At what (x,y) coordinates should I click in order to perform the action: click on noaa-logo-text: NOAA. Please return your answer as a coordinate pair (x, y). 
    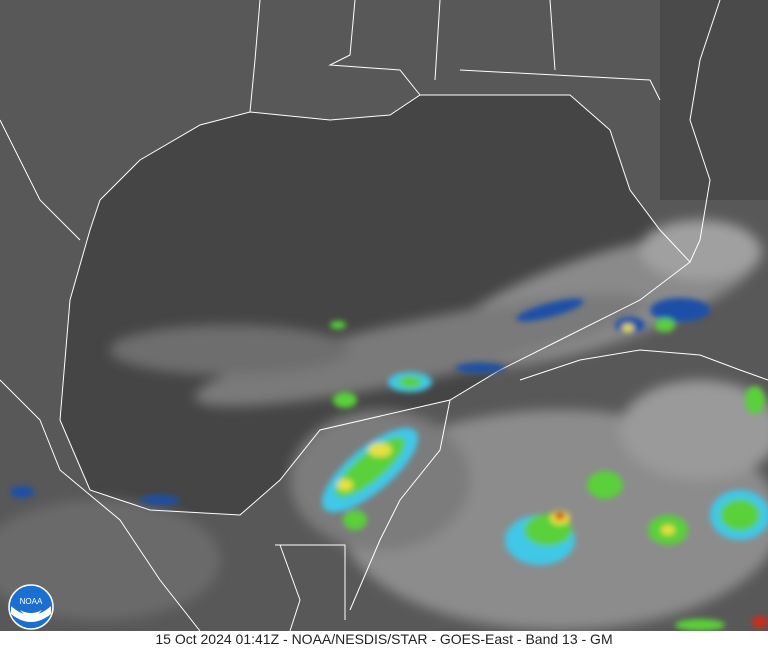
    Looking at the image, I should click on (31, 601).